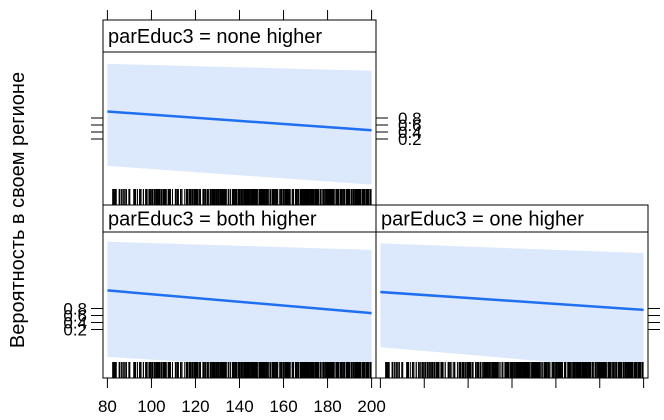  What do you see at coordinates (371, 406) in the screenshot?
I see `x-tick-label: 200` at bounding box center [371, 406].